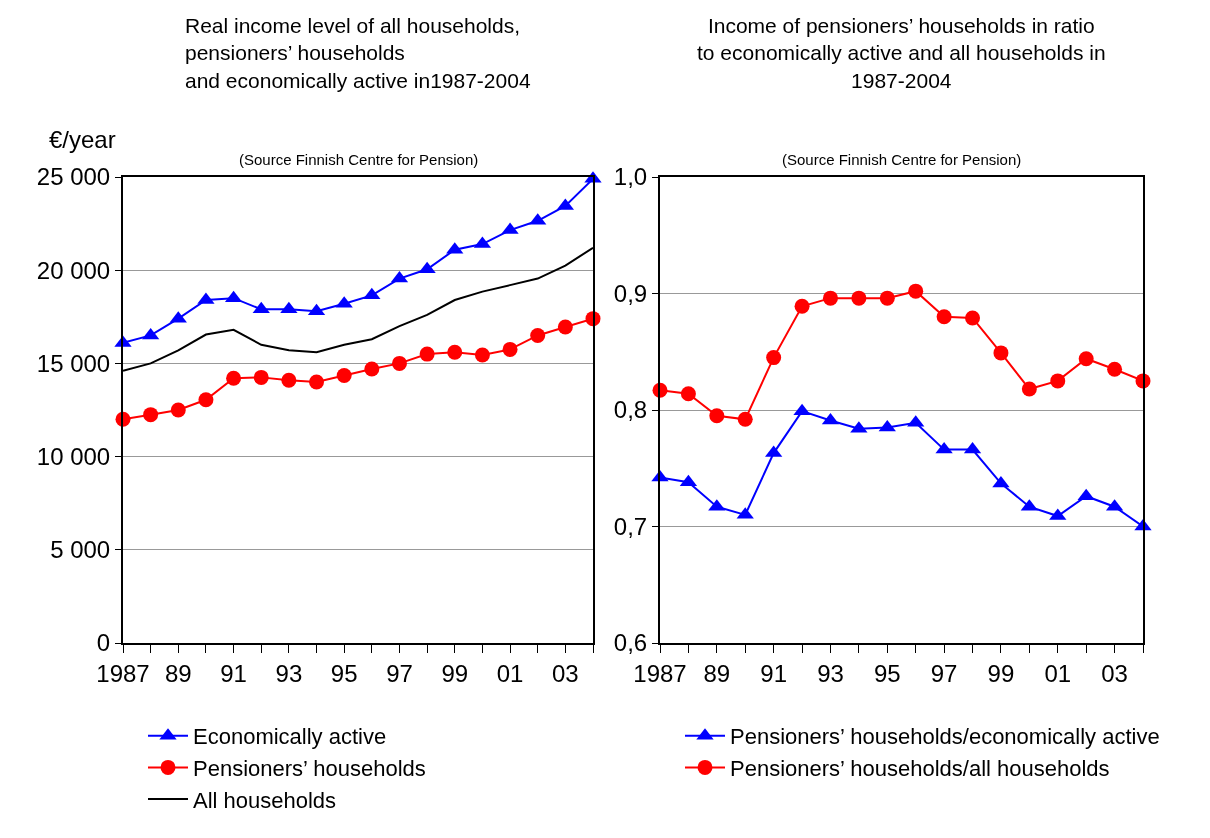 This screenshot has width=1210, height=838. I want to click on y-axis-title: €/year, so click(82, 139).